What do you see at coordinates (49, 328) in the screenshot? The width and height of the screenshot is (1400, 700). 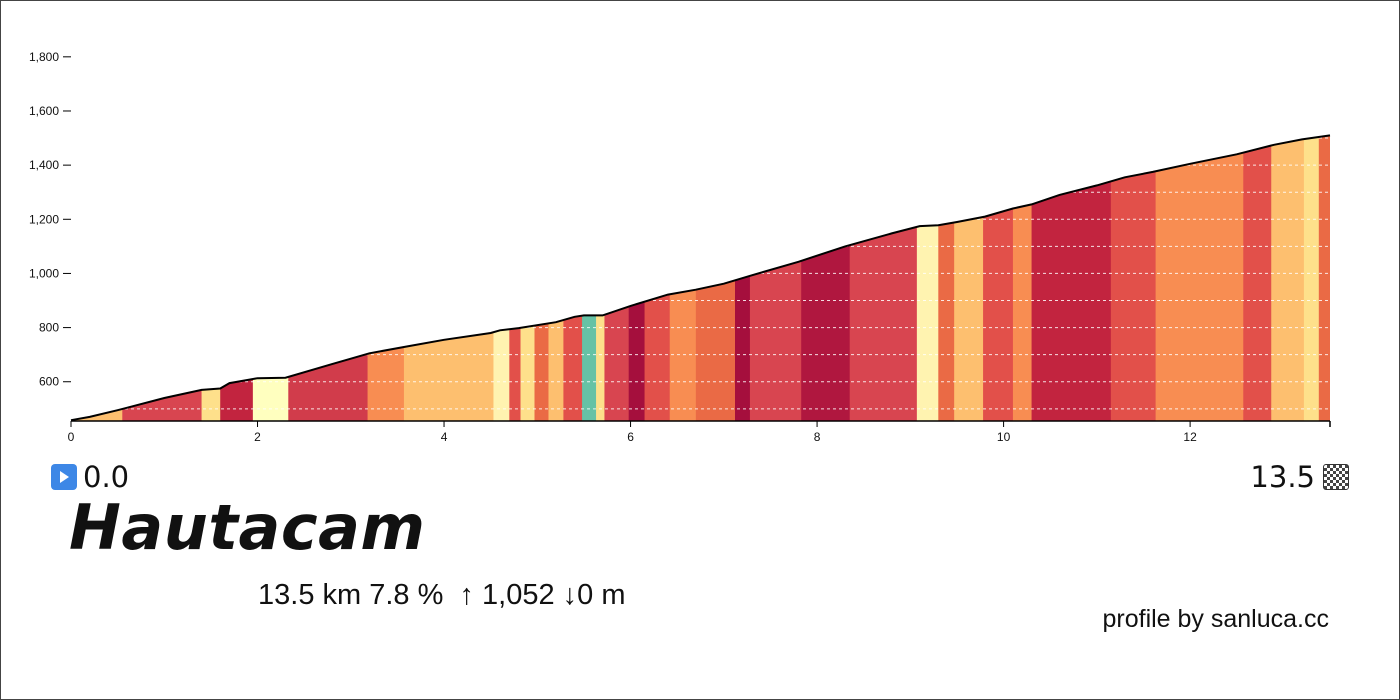 I see `y-tick-label: 800` at bounding box center [49, 328].